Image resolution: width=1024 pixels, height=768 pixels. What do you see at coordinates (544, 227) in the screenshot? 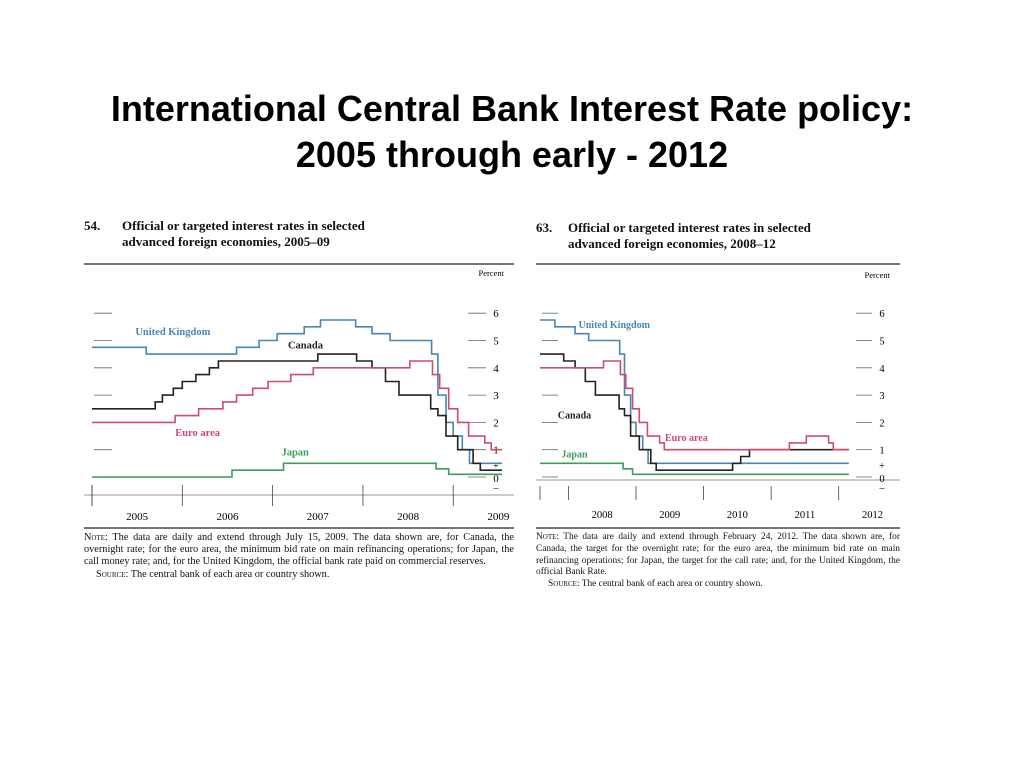
I see `figure-number: 63.` at bounding box center [544, 227].